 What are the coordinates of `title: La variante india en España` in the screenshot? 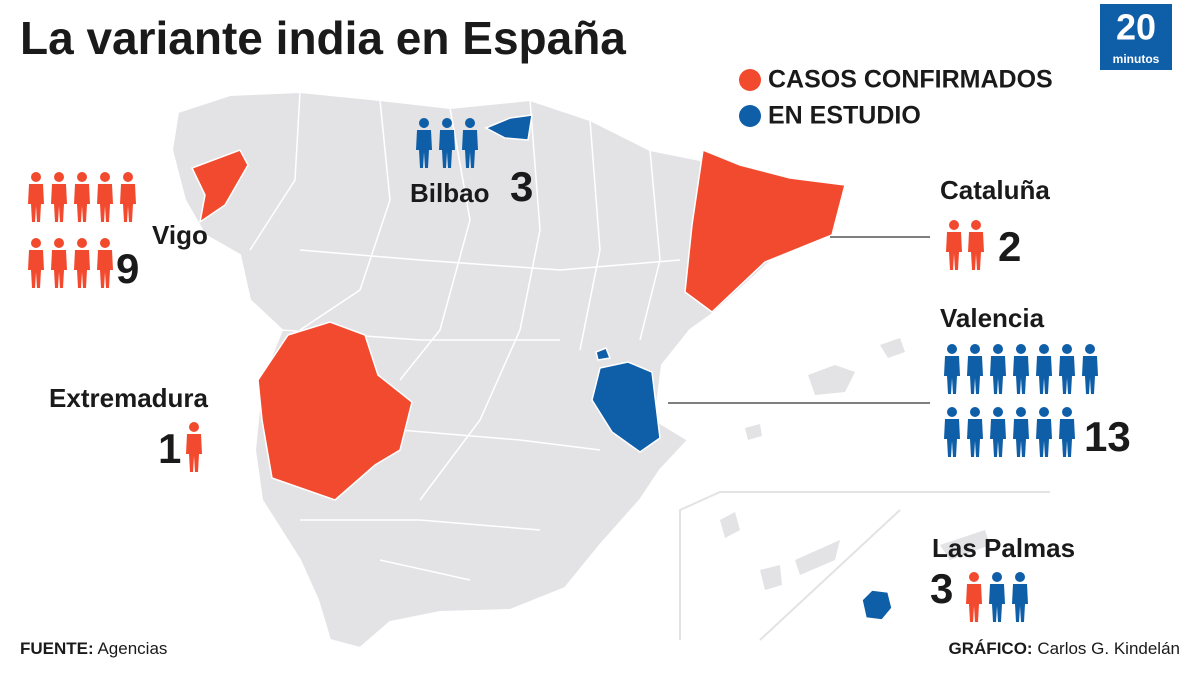 It's located at (323, 38).